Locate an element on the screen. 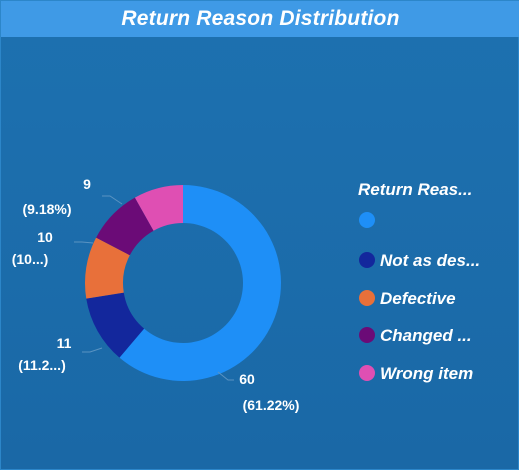  data-label-percent-0: (61.22%) is located at coordinates (271, 405).